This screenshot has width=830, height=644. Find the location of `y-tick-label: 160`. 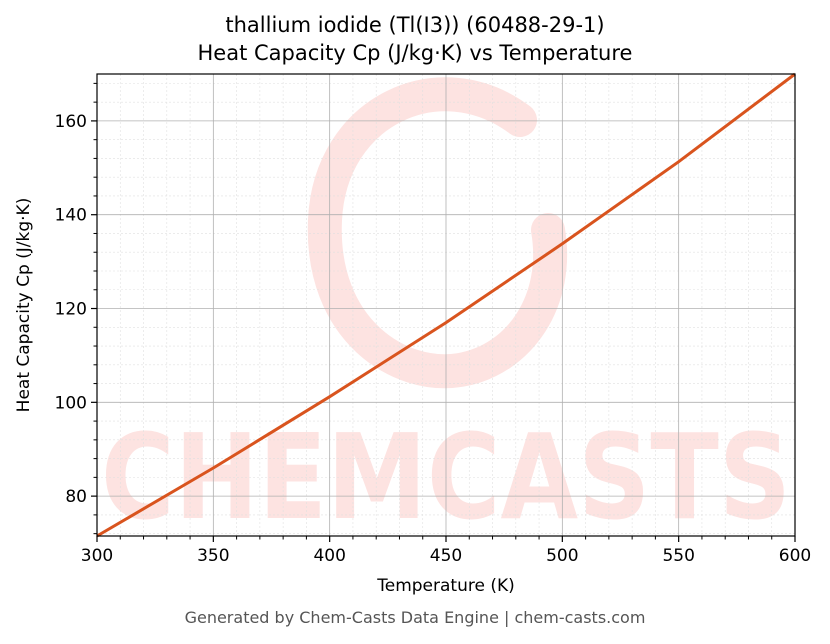

y-tick-label: 160 is located at coordinates (71, 122).